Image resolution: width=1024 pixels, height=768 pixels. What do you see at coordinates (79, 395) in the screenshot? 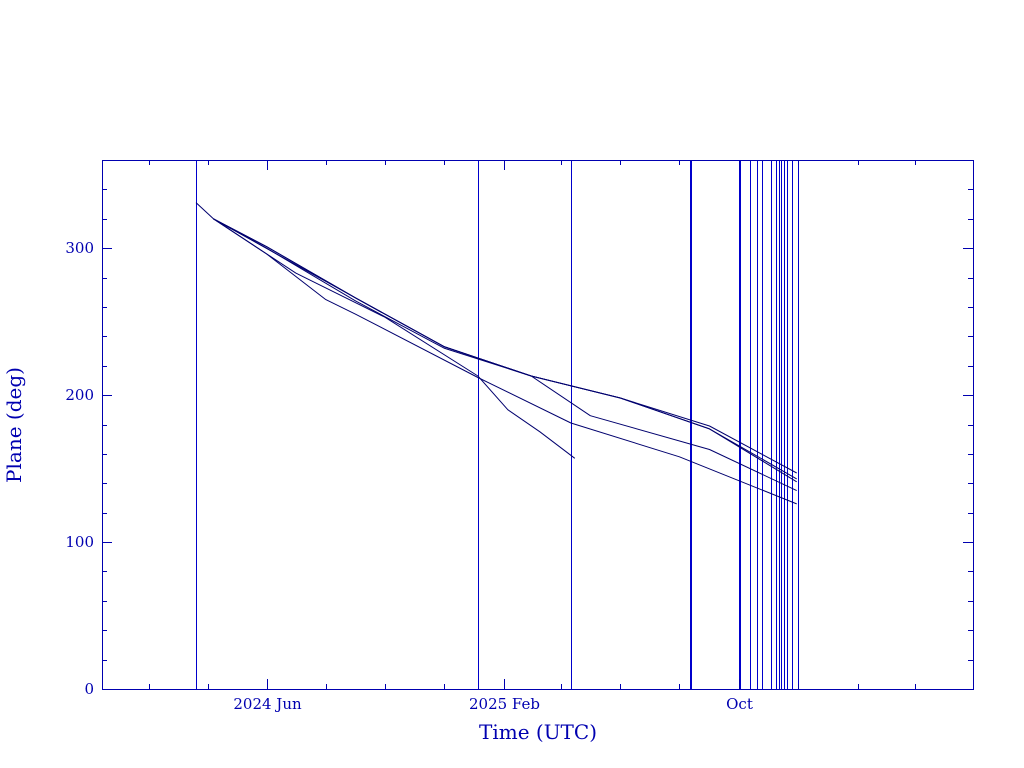
I see `y-tick-label: 200` at bounding box center [79, 395].